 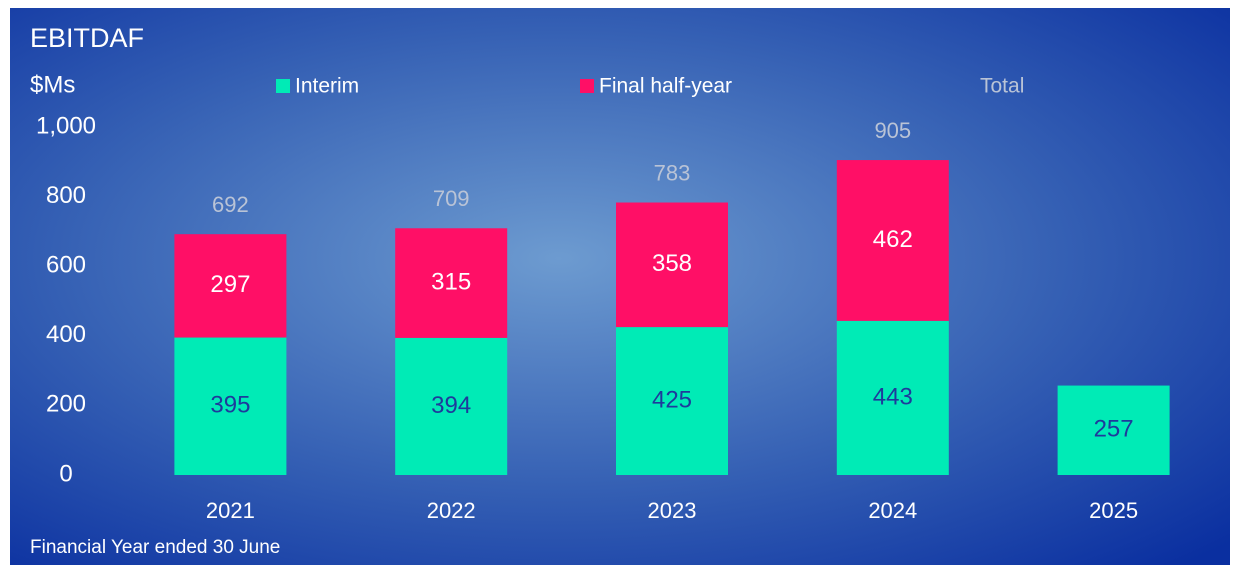 I want to click on y-tick-label: 400, so click(x=66, y=334).